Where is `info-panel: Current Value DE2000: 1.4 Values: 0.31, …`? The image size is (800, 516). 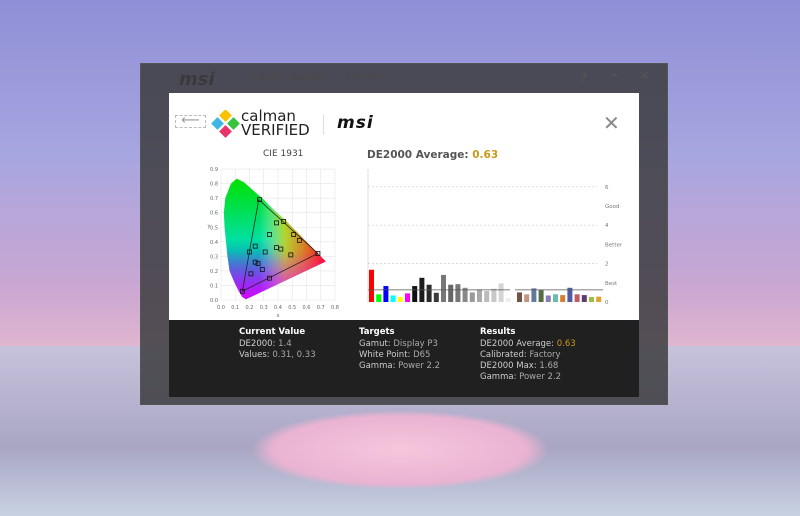 info-panel: Current Value DE2000: 1.4 Values: 0.31, … is located at coordinates (404, 358).